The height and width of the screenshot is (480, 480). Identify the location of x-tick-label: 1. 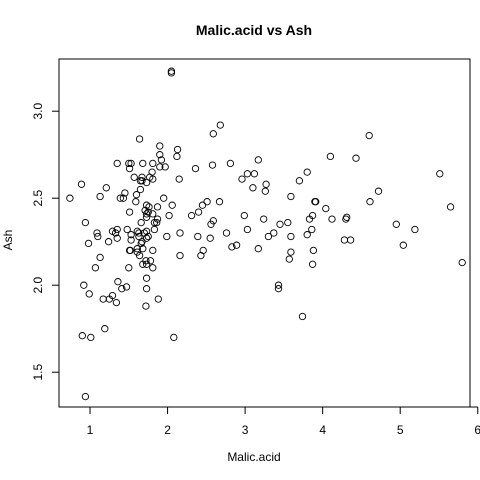
(90, 430).